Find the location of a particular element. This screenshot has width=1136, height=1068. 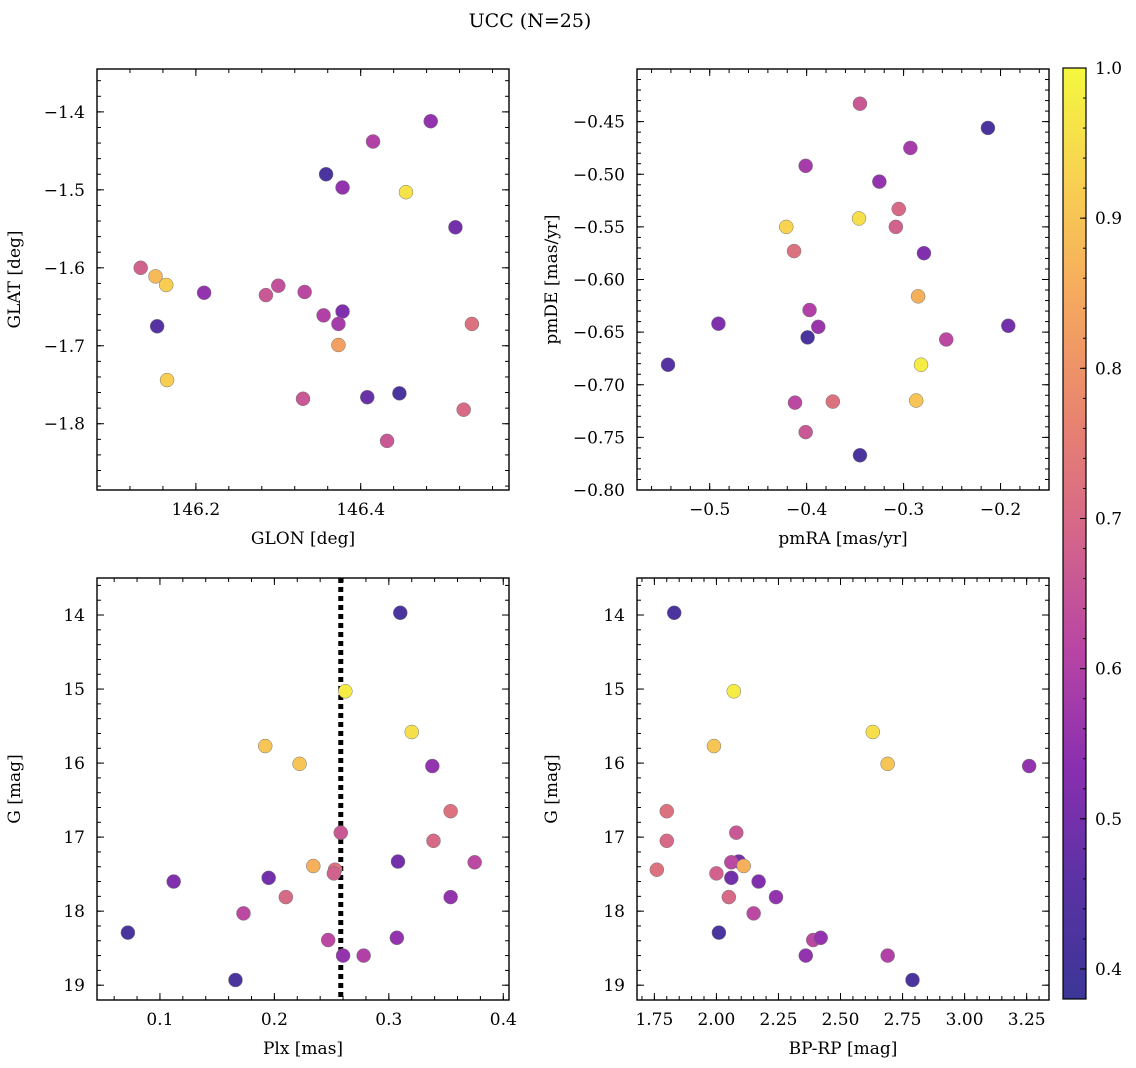

x-axis-label: pmRA [mas/yr] is located at coordinates (842, 539).